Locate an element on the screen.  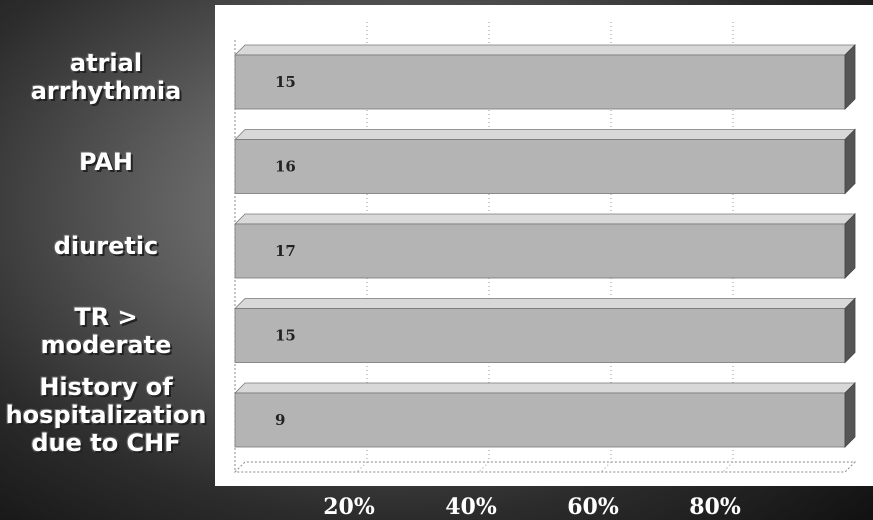
category-label: diuretic is located at coordinates (106, 246).